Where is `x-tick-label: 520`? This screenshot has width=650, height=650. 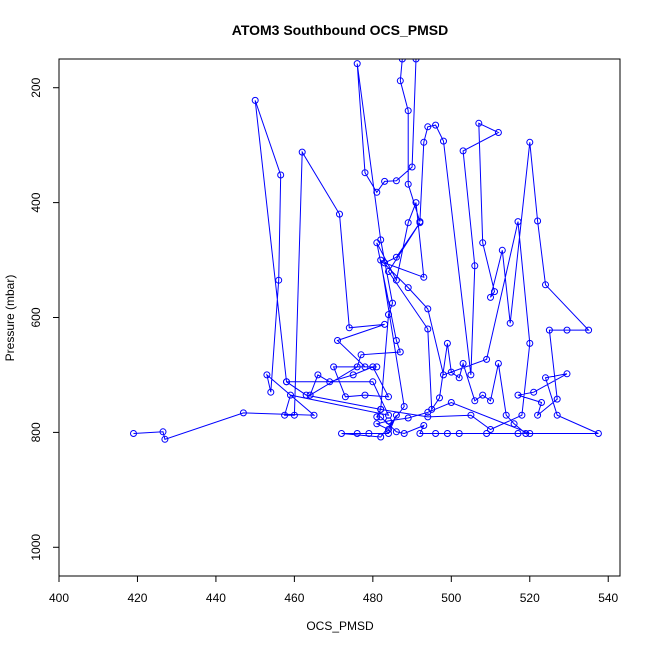
x-tick-label: 520 is located at coordinates (530, 598).